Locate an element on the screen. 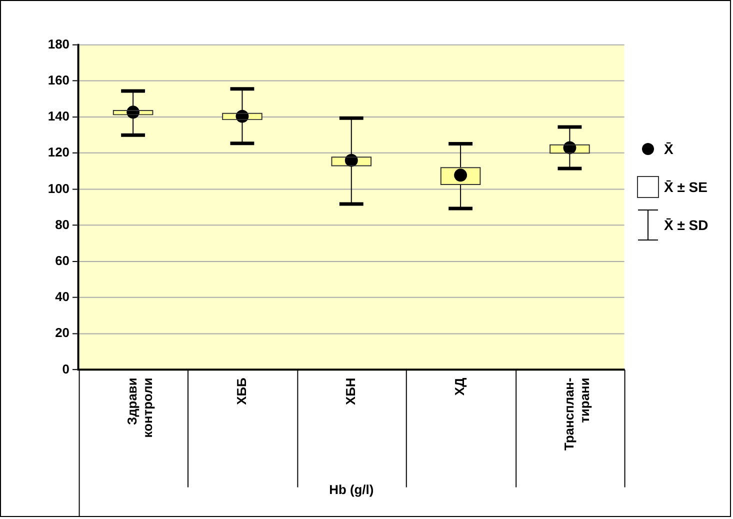  text: X̄ ± SD is located at coordinates (686, 225).